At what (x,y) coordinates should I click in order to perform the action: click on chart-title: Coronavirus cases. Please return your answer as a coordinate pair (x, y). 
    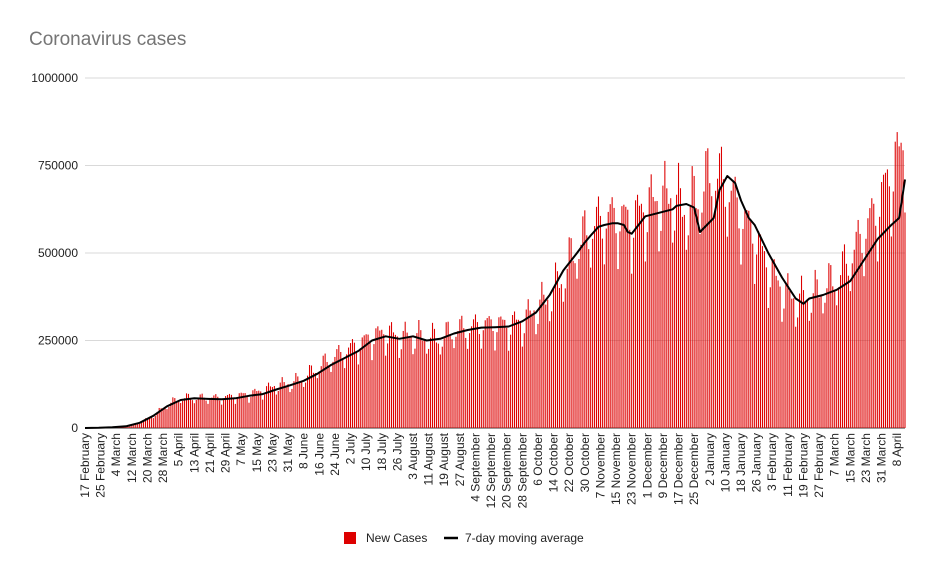
    Looking at the image, I should click on (108, 39).